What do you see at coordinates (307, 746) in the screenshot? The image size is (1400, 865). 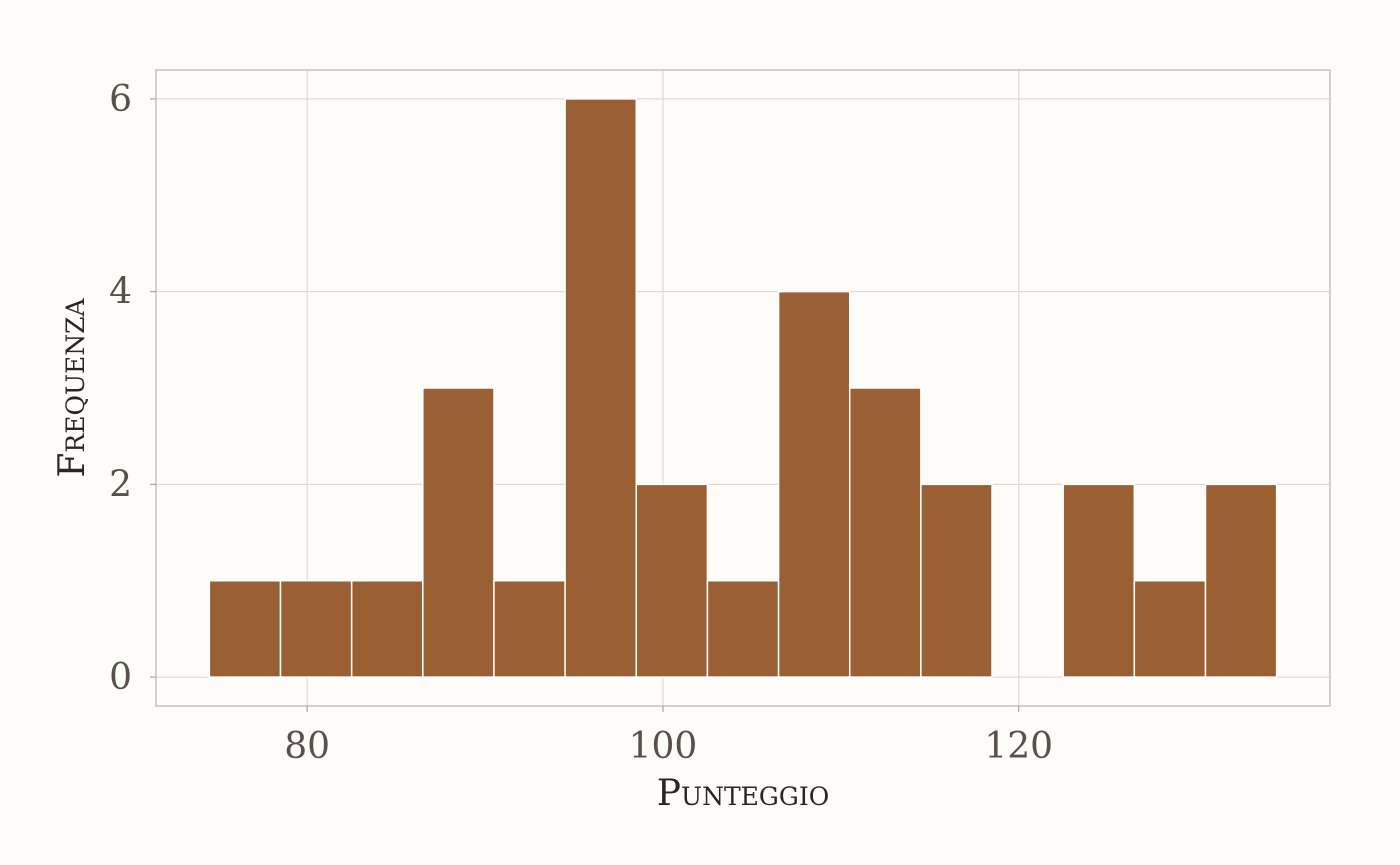 I see `x-tick-label-80: 80` at bounding box center [307, 746].